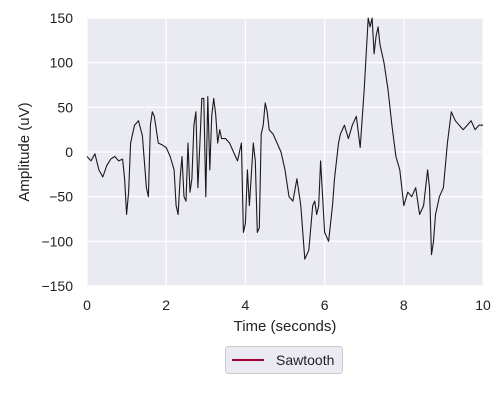  What do you see at coordinates (62, 63) in the screenshot?
I see `y-tick-label: 100` at bounding box center [62, 63].